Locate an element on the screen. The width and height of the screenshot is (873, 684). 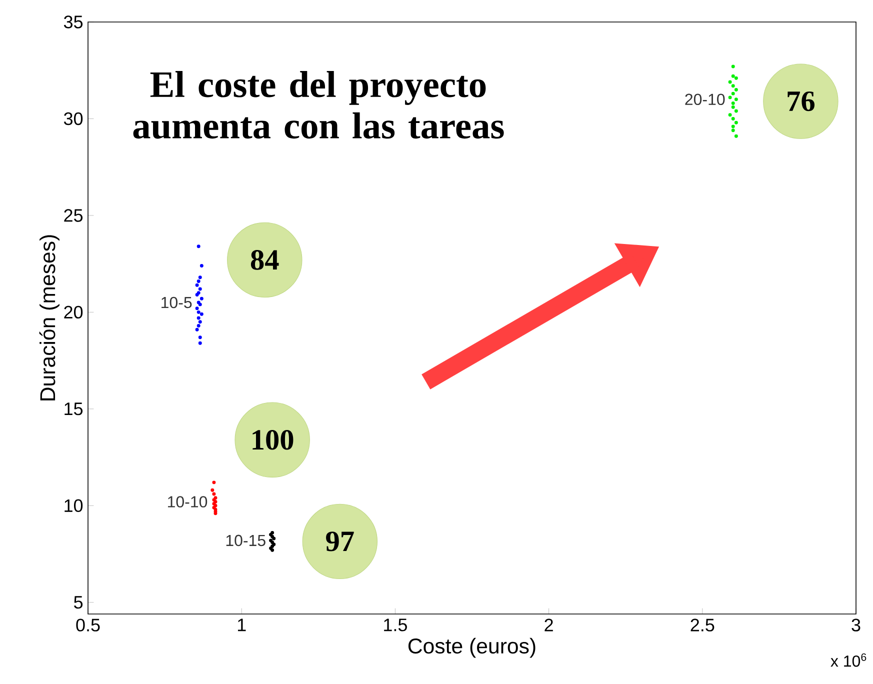
y-tick-label: 15 is located at coordinates (73, 409).